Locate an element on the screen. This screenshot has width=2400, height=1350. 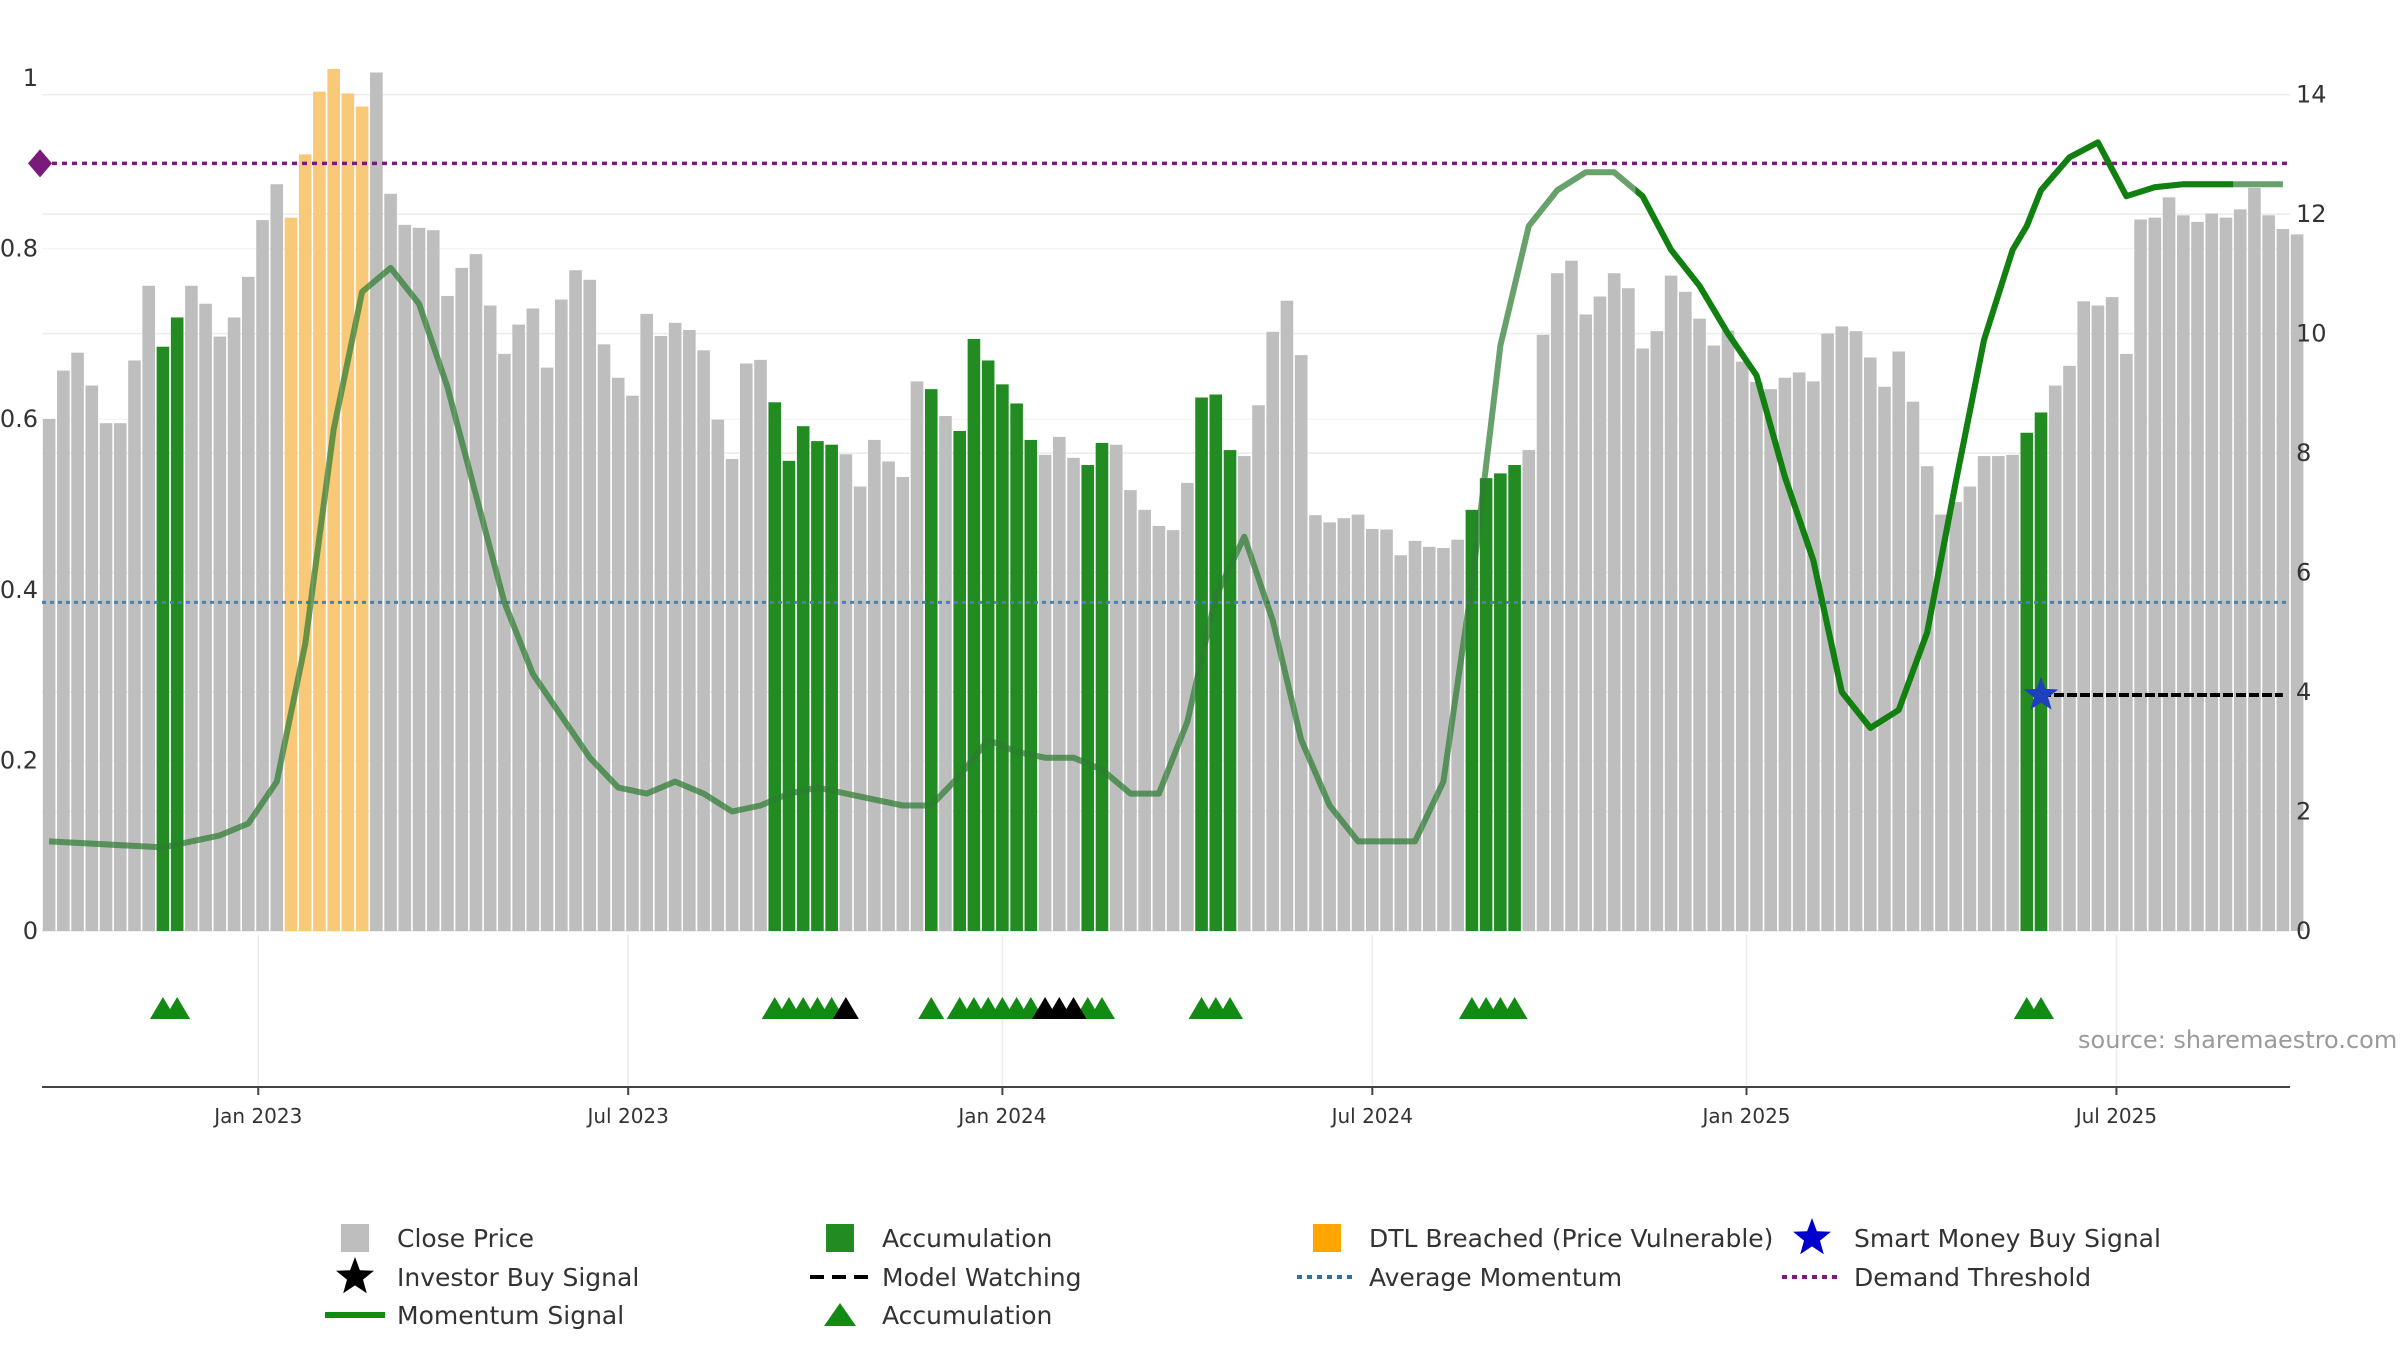
right-tick-label: 12 is located at coordinates (2311, 214).